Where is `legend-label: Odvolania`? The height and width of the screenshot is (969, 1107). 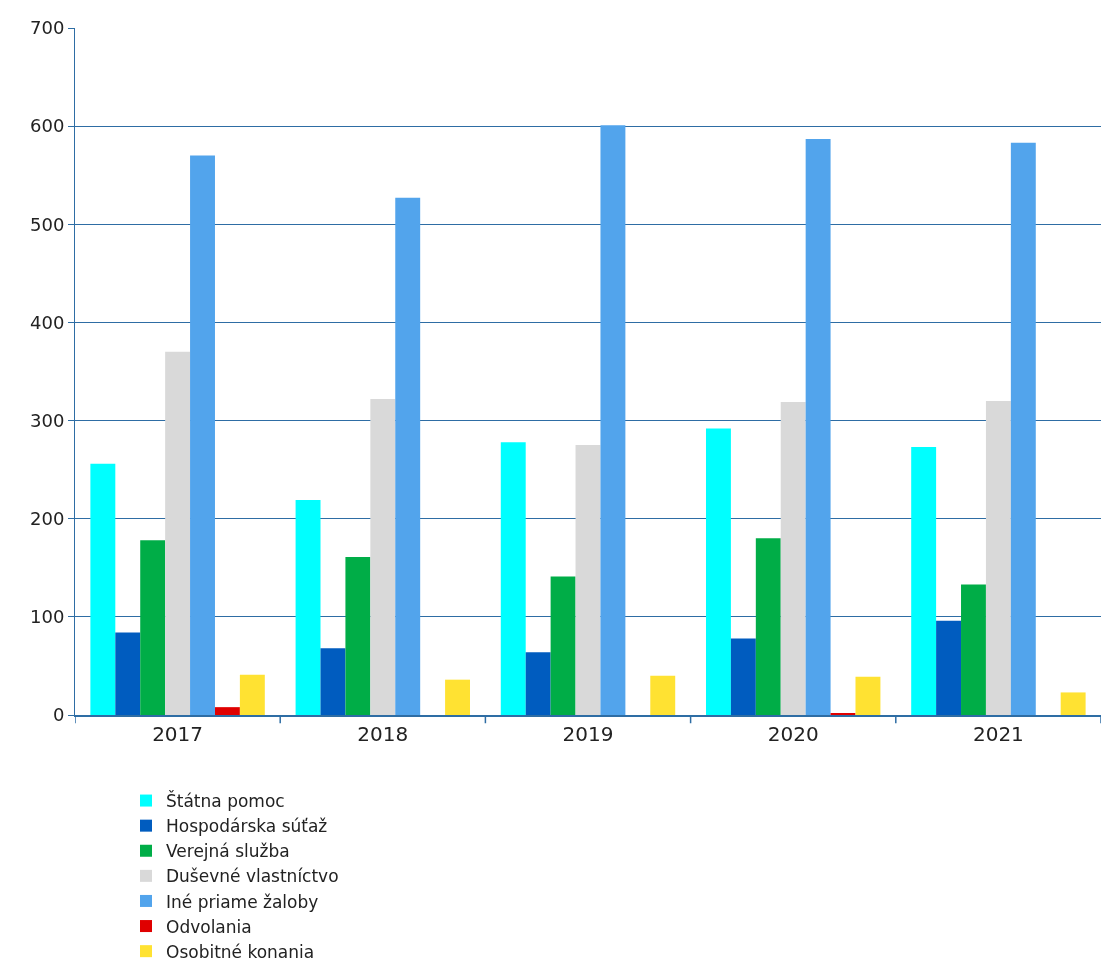 legend-label: Odvolania is located at coordinates (209, 926).